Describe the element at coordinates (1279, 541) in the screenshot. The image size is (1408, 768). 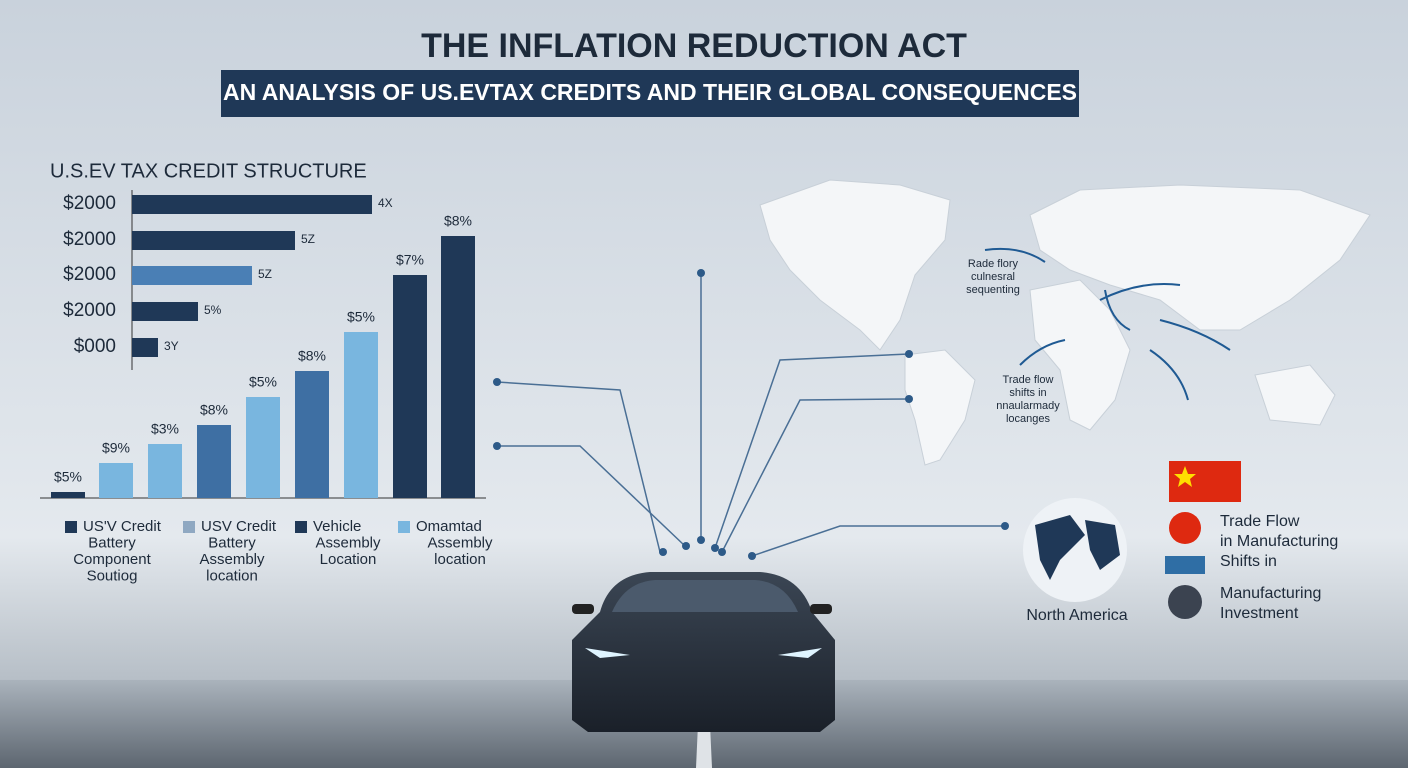
I see `key-text: in Manufacturing` at that location.